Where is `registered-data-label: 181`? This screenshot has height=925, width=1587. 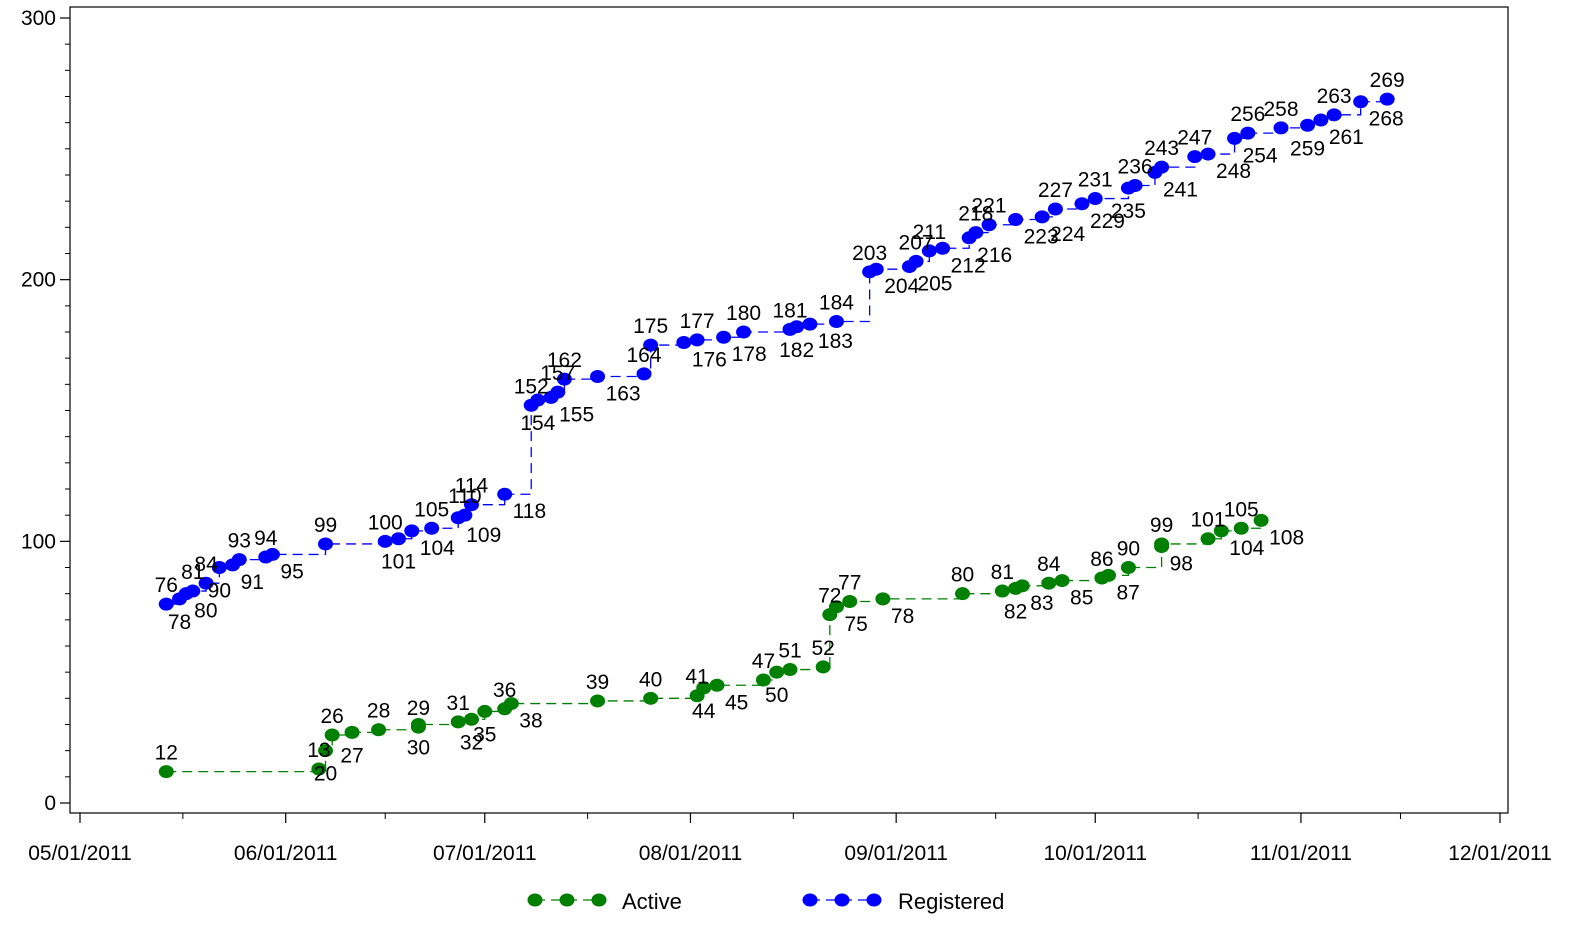 registered-data-label: 181 is located at coordinates (789, 310).